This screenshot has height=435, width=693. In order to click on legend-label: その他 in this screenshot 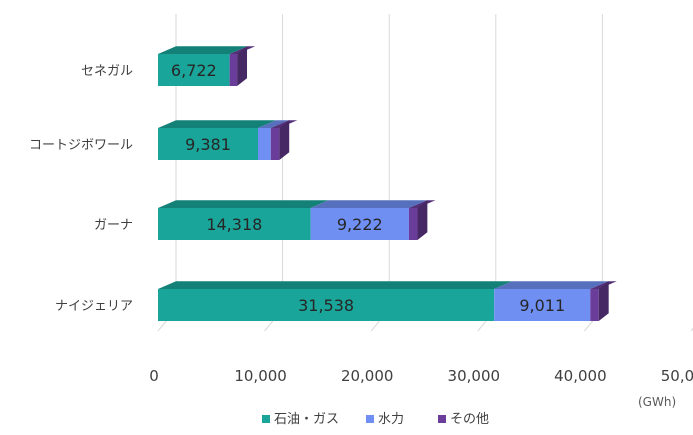, I will do `click(469, 419)`.